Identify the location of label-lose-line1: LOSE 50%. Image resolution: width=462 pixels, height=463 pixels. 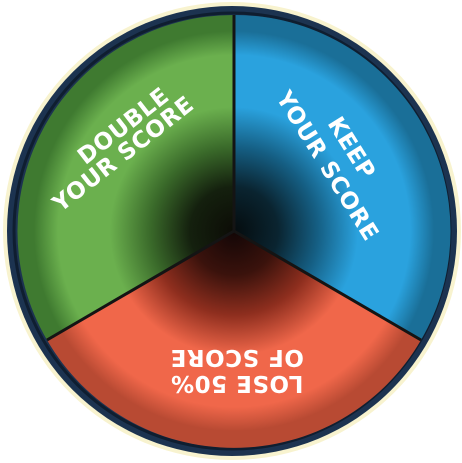
(237, 383).